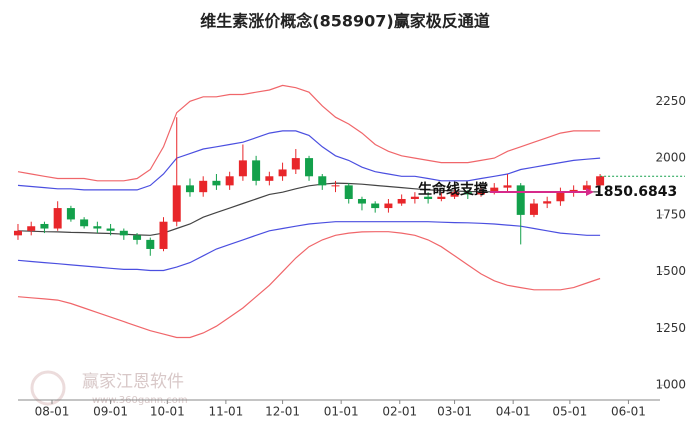 The height and width of the screenshot is (427, 689). What do you see at coordinates (344, 21) in the screenshot?
I see `chart-title: 维生素涨价概念(858907)赢家极反通道` at bounding box center [344, 21].